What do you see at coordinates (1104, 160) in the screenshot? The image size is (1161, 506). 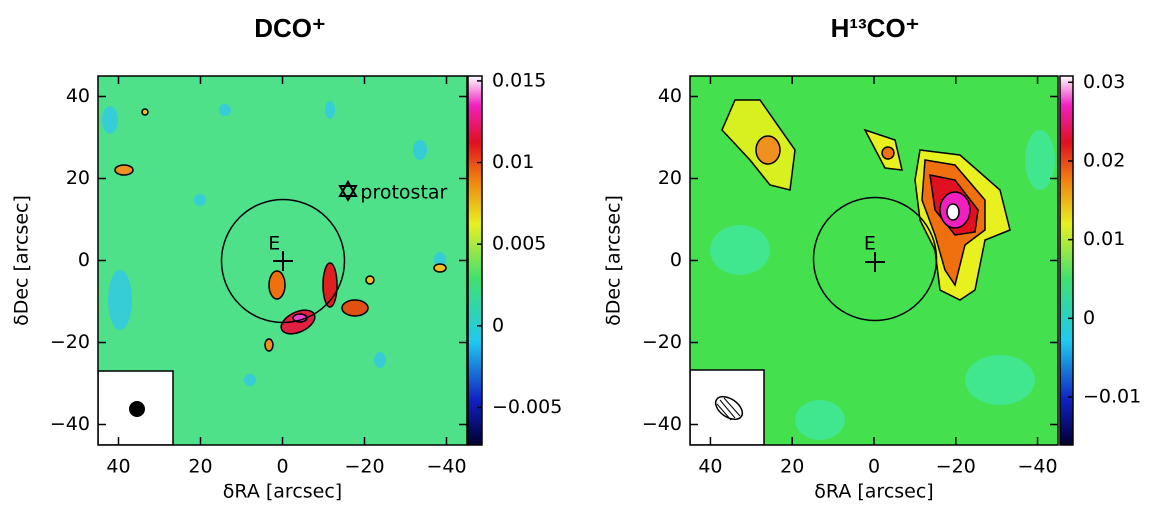 I see `colorbar-tick-label: 0.02` at bounding box center [1104, 160].